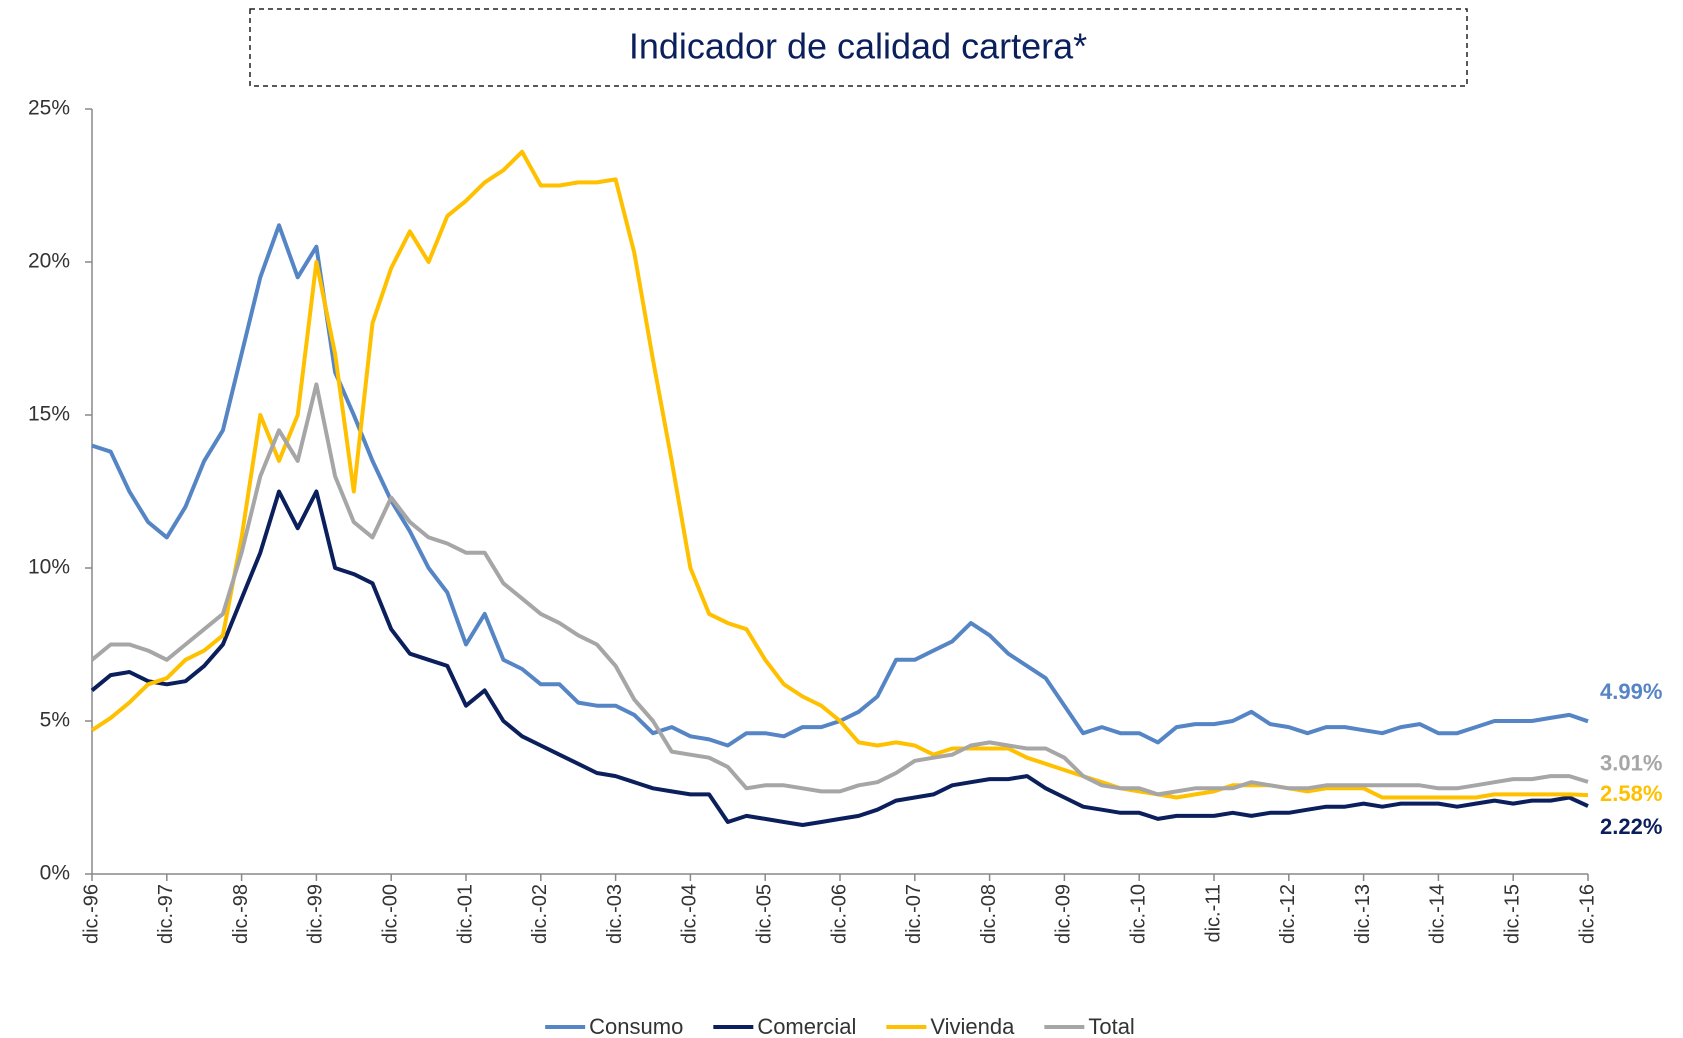  I want to click on x-tick-label: dic.-97, so click(166, 914).